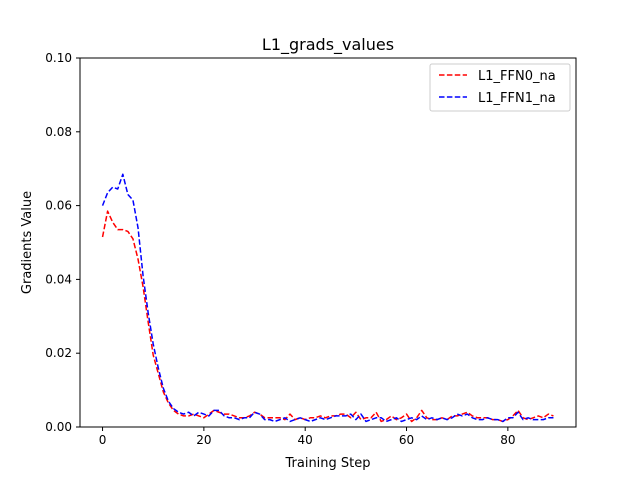 The image size is (640, 480). What do you see at coordinates (58, 427) in the screenshot?
I see `y-tick-label-0: 0.00` at bounding box center [58, 427].